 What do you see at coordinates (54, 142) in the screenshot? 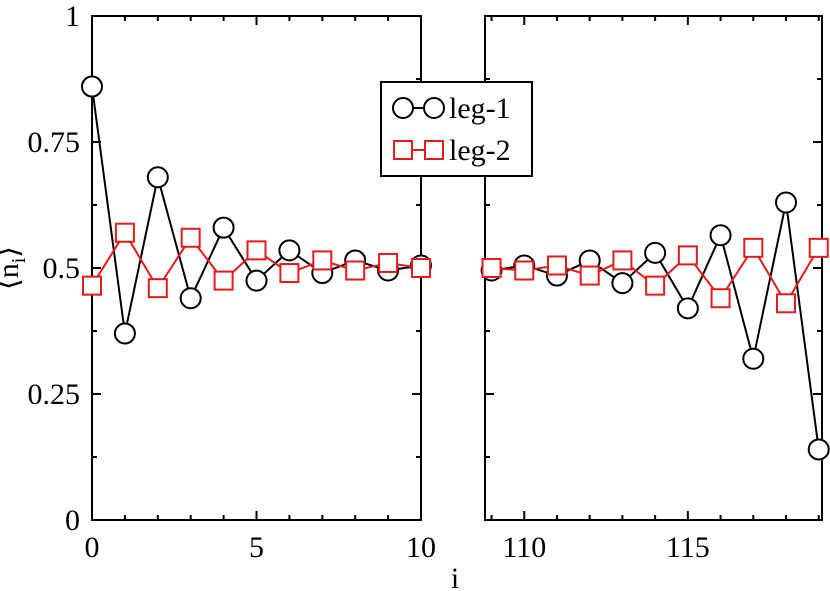
I see `y-tick-label: 0.75` at bounding box center [54, 142].